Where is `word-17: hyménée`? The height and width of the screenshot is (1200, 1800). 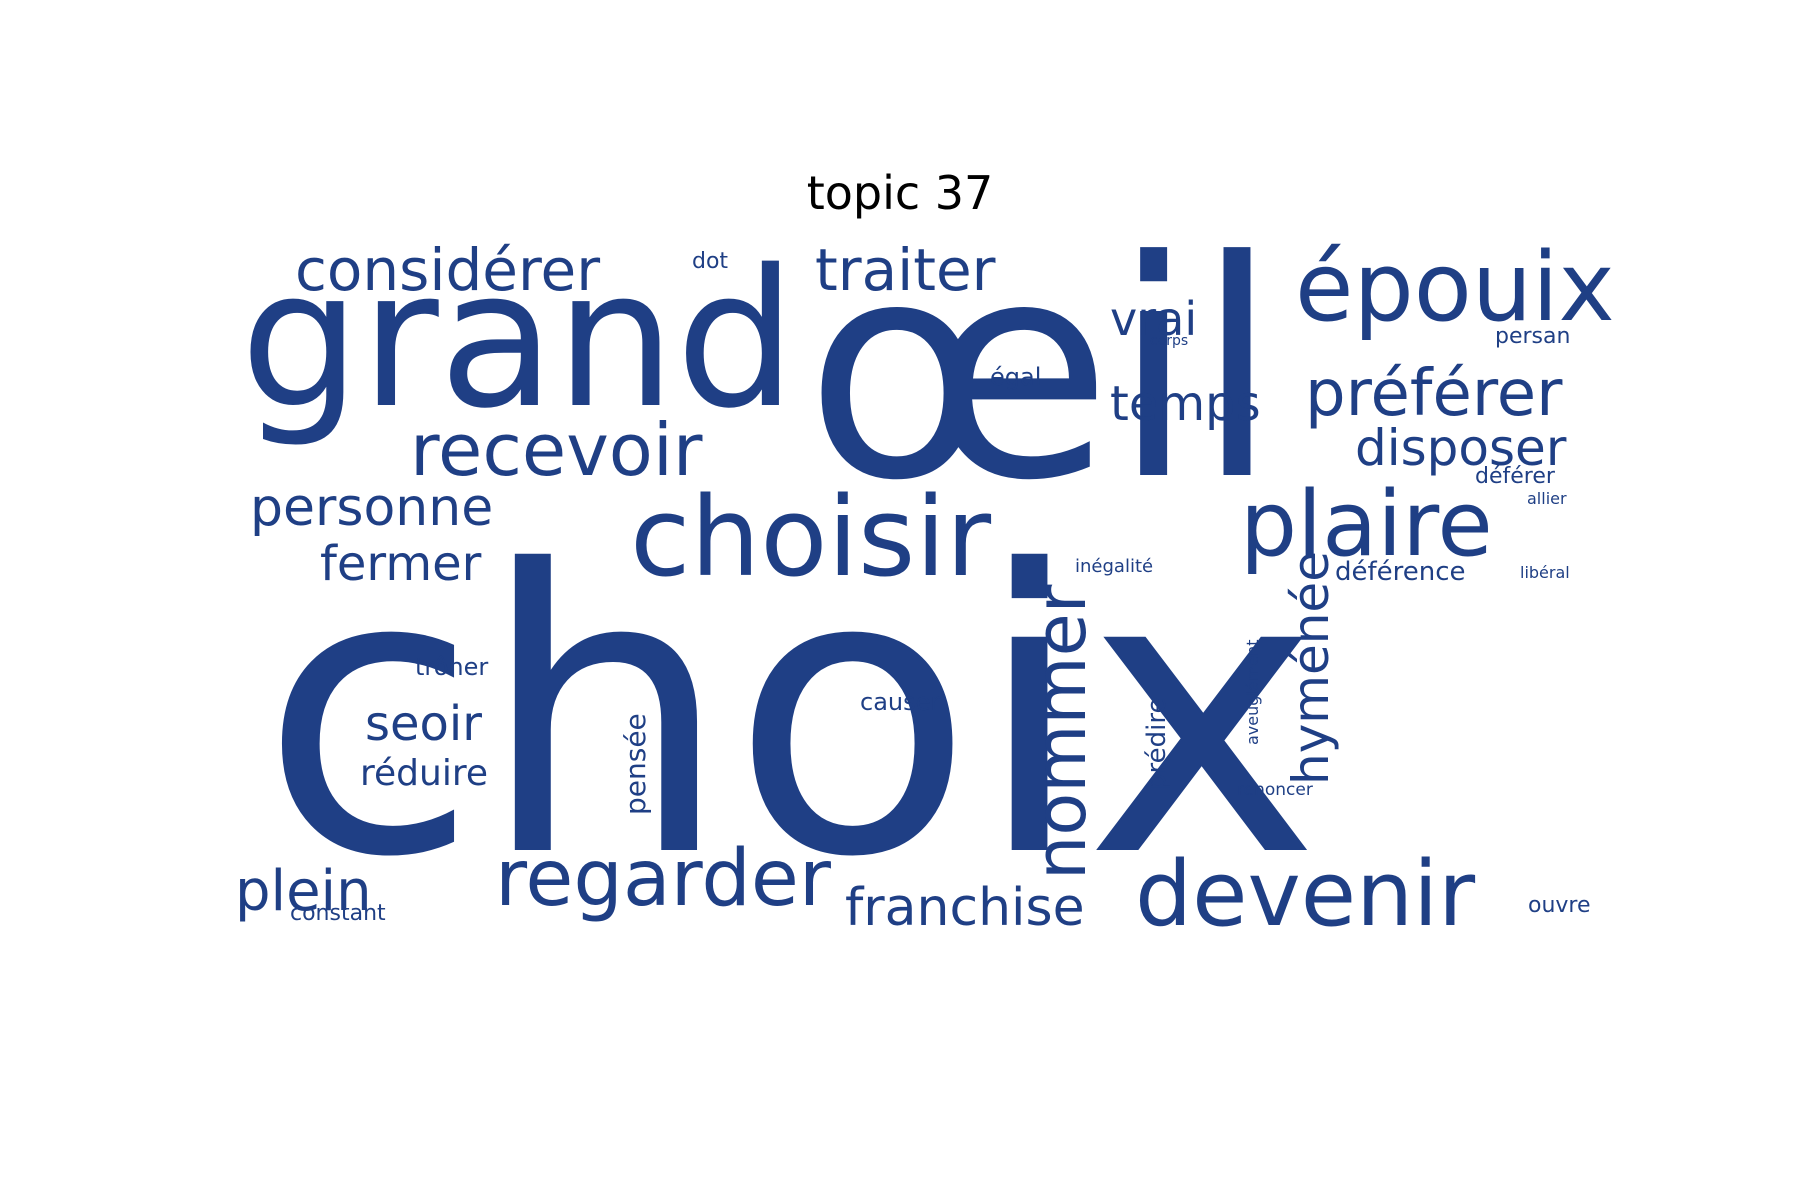
word-17: hyménée is located at coordinates (1311, 668).